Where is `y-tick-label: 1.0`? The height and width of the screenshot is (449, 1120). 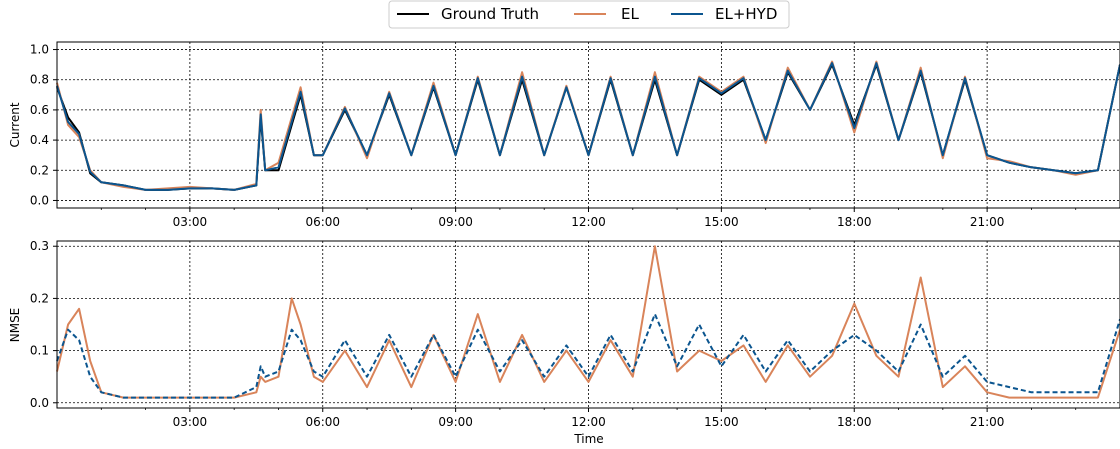
y-tick-label: 1.0 is located at coordinates (39, 50).